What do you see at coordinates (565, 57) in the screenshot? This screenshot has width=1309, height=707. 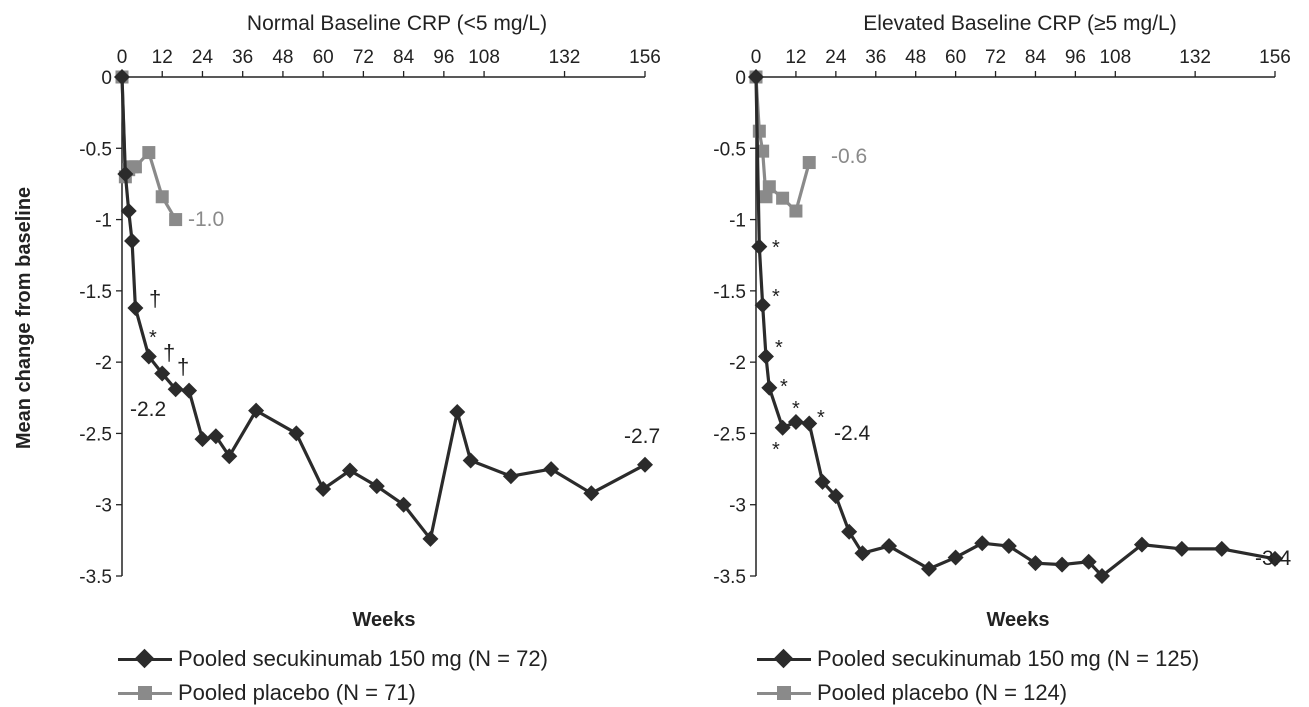 I see `x-tick-label: 132` at bounding box center [565, 57].